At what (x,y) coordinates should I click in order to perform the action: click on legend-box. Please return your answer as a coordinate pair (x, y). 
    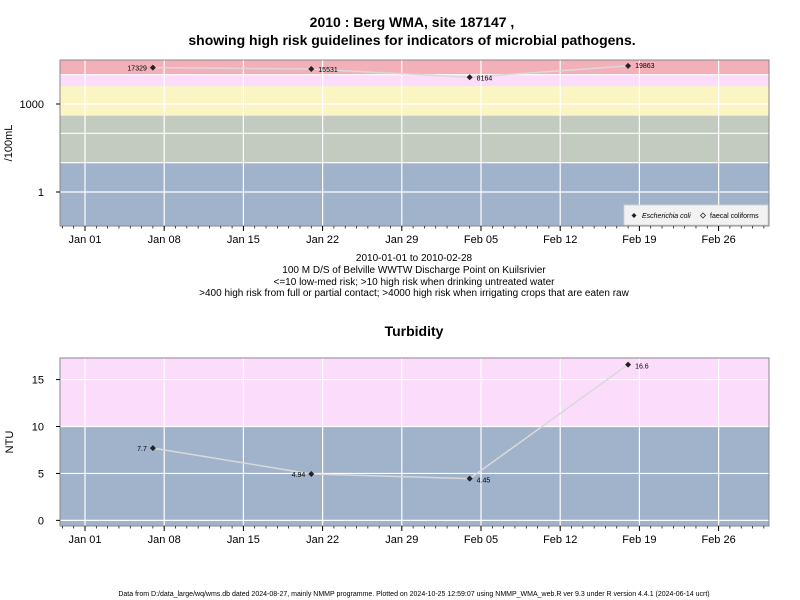
    Looking at the image, I should click on (696, 215).